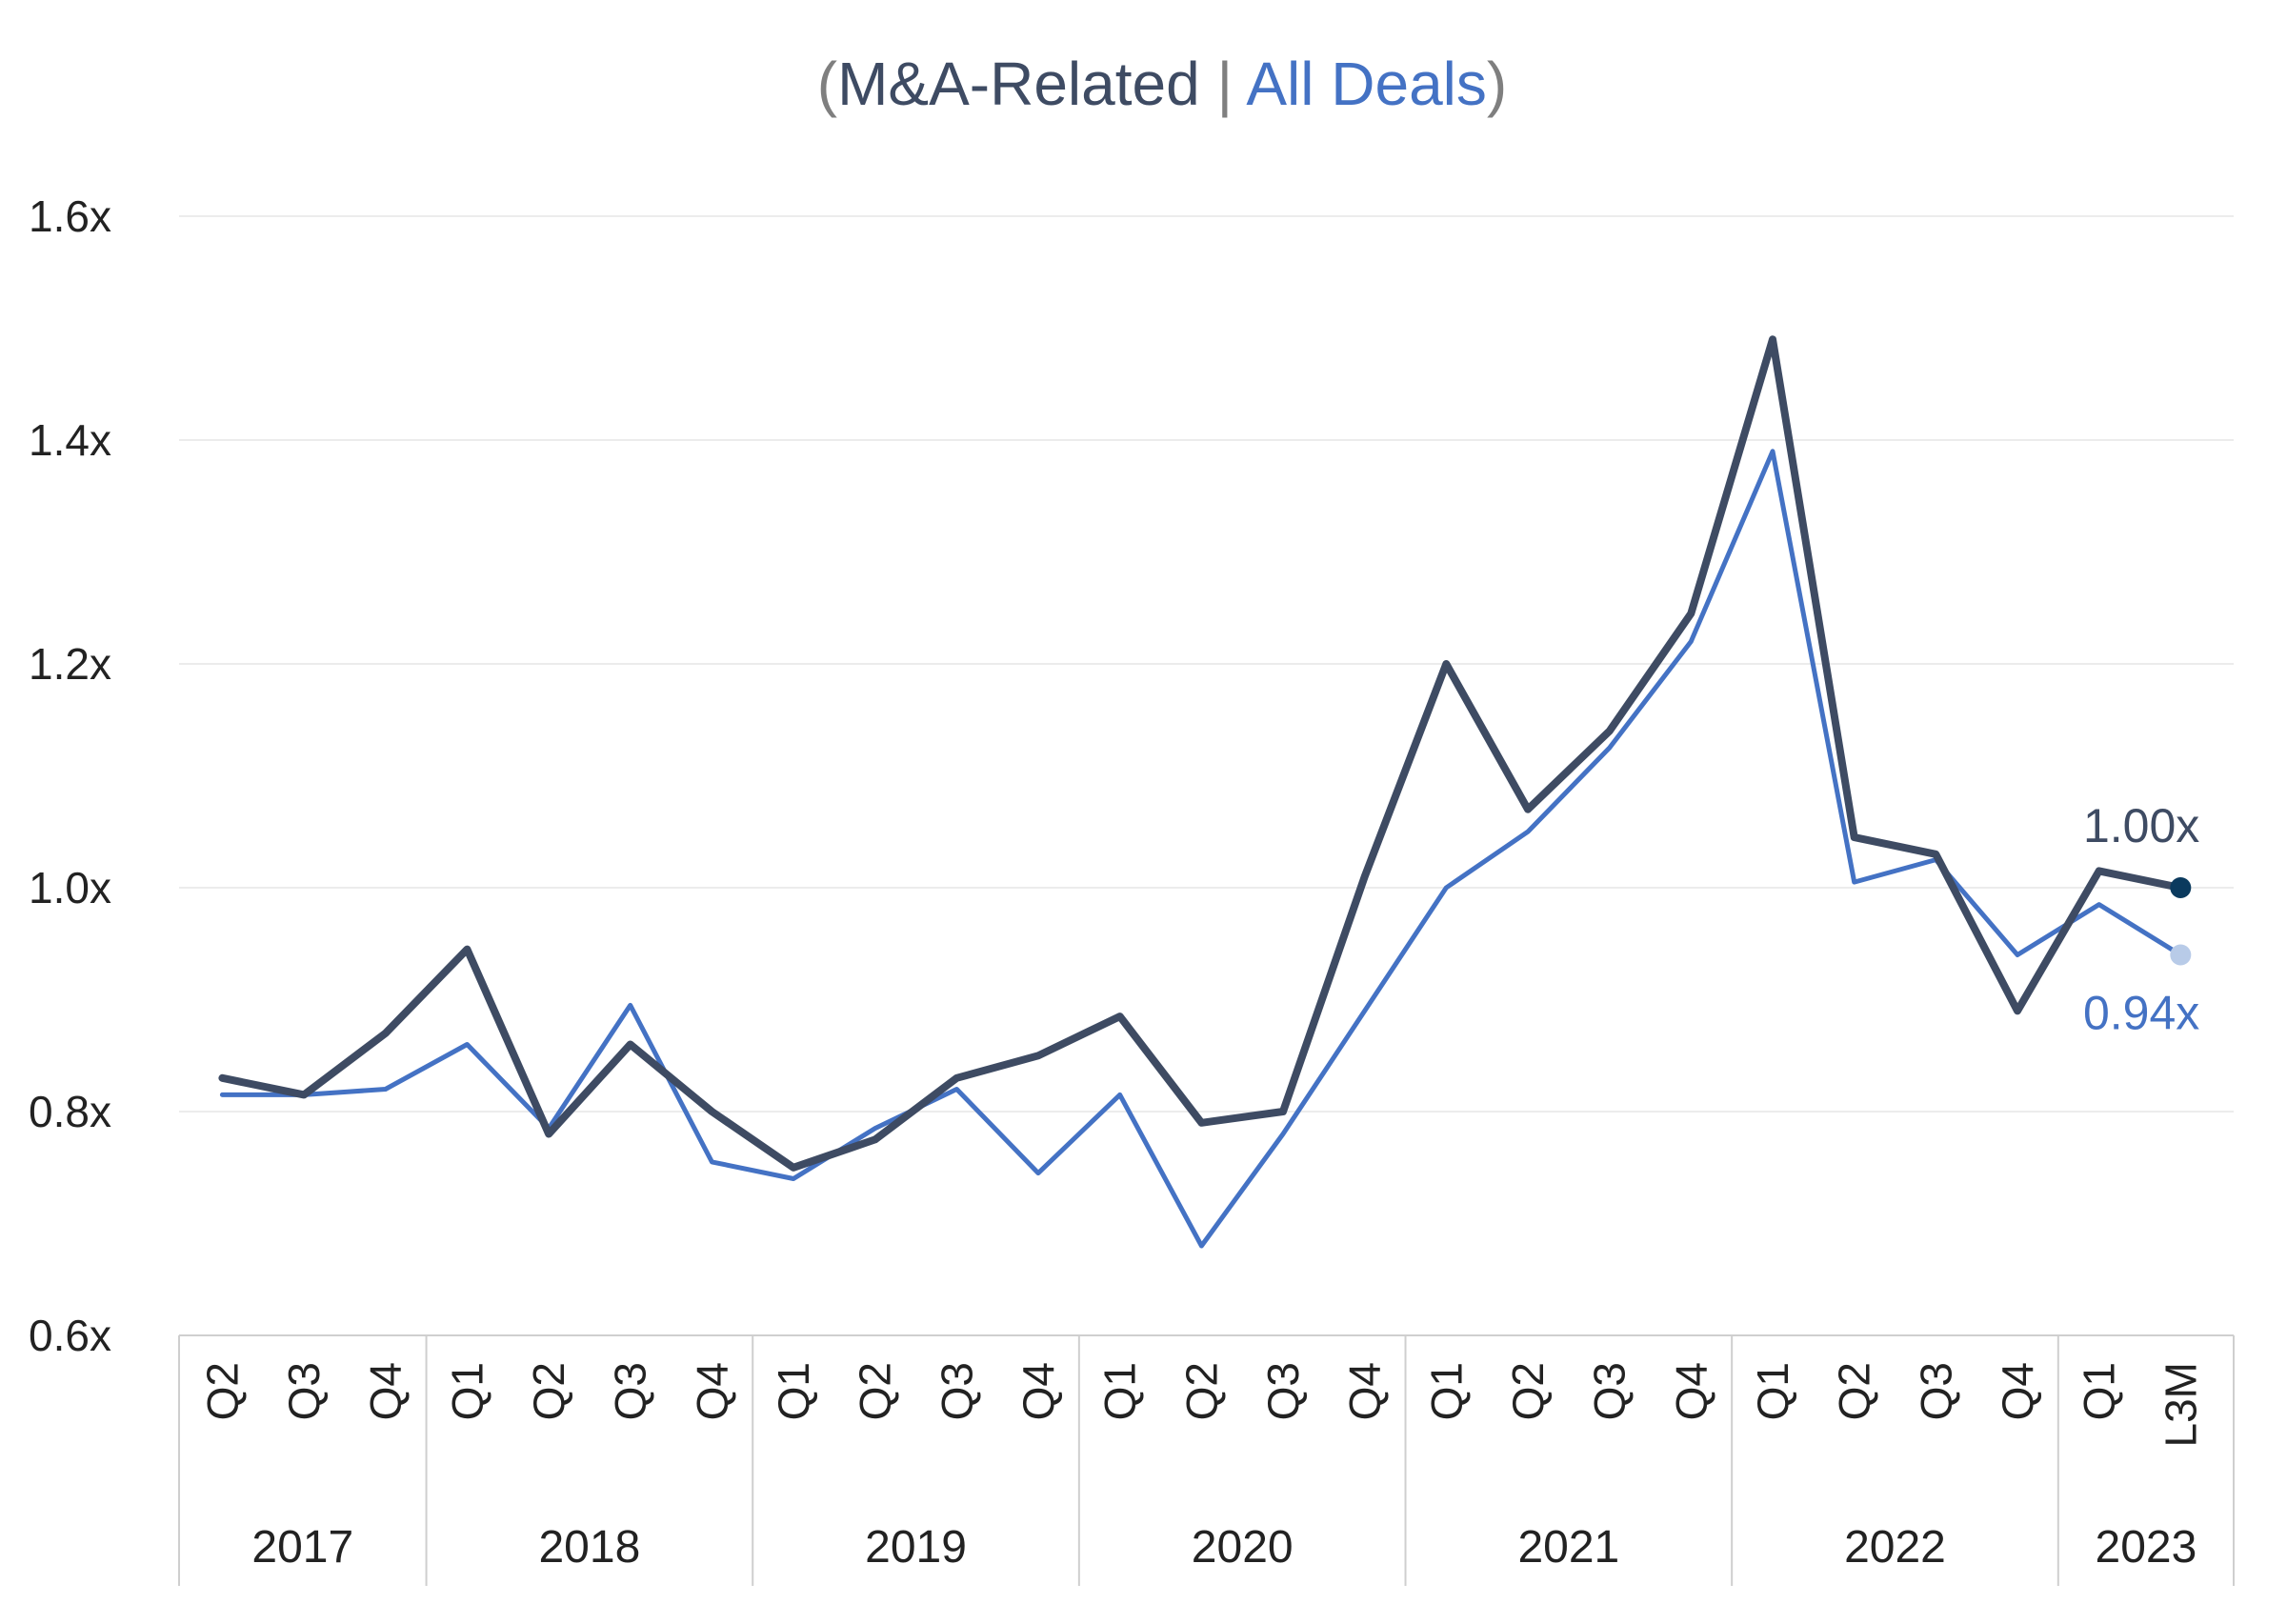  I want to click on end-label-ma-related: 1.00x, so click(2141, 825).